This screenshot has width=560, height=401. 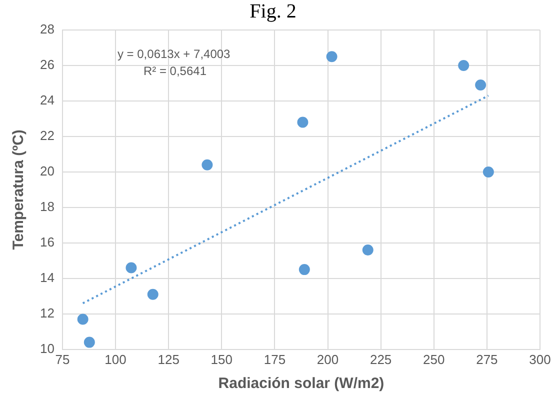 What do you see at coordinates (221, 359) in the screenshot?
I see `x-tick-label: 150` at bounding box center [221, 359].